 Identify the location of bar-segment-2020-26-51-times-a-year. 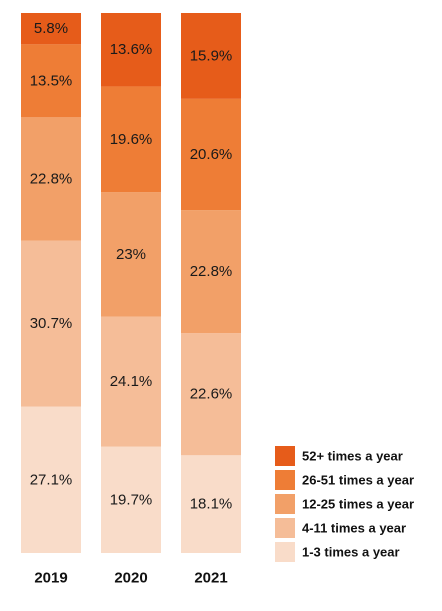
(131, 139).